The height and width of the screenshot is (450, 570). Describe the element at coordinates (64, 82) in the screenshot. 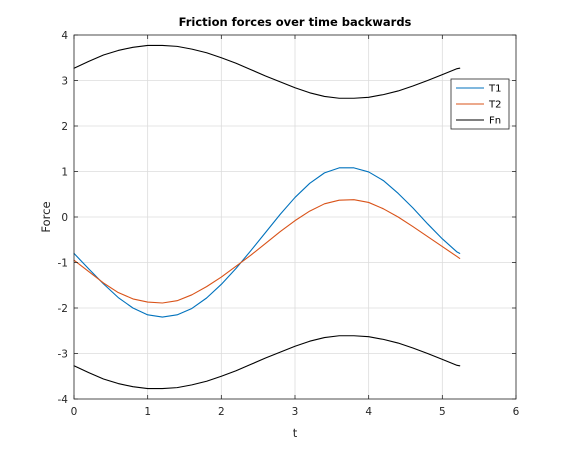

I see `y-tick-label: 3` at that location.